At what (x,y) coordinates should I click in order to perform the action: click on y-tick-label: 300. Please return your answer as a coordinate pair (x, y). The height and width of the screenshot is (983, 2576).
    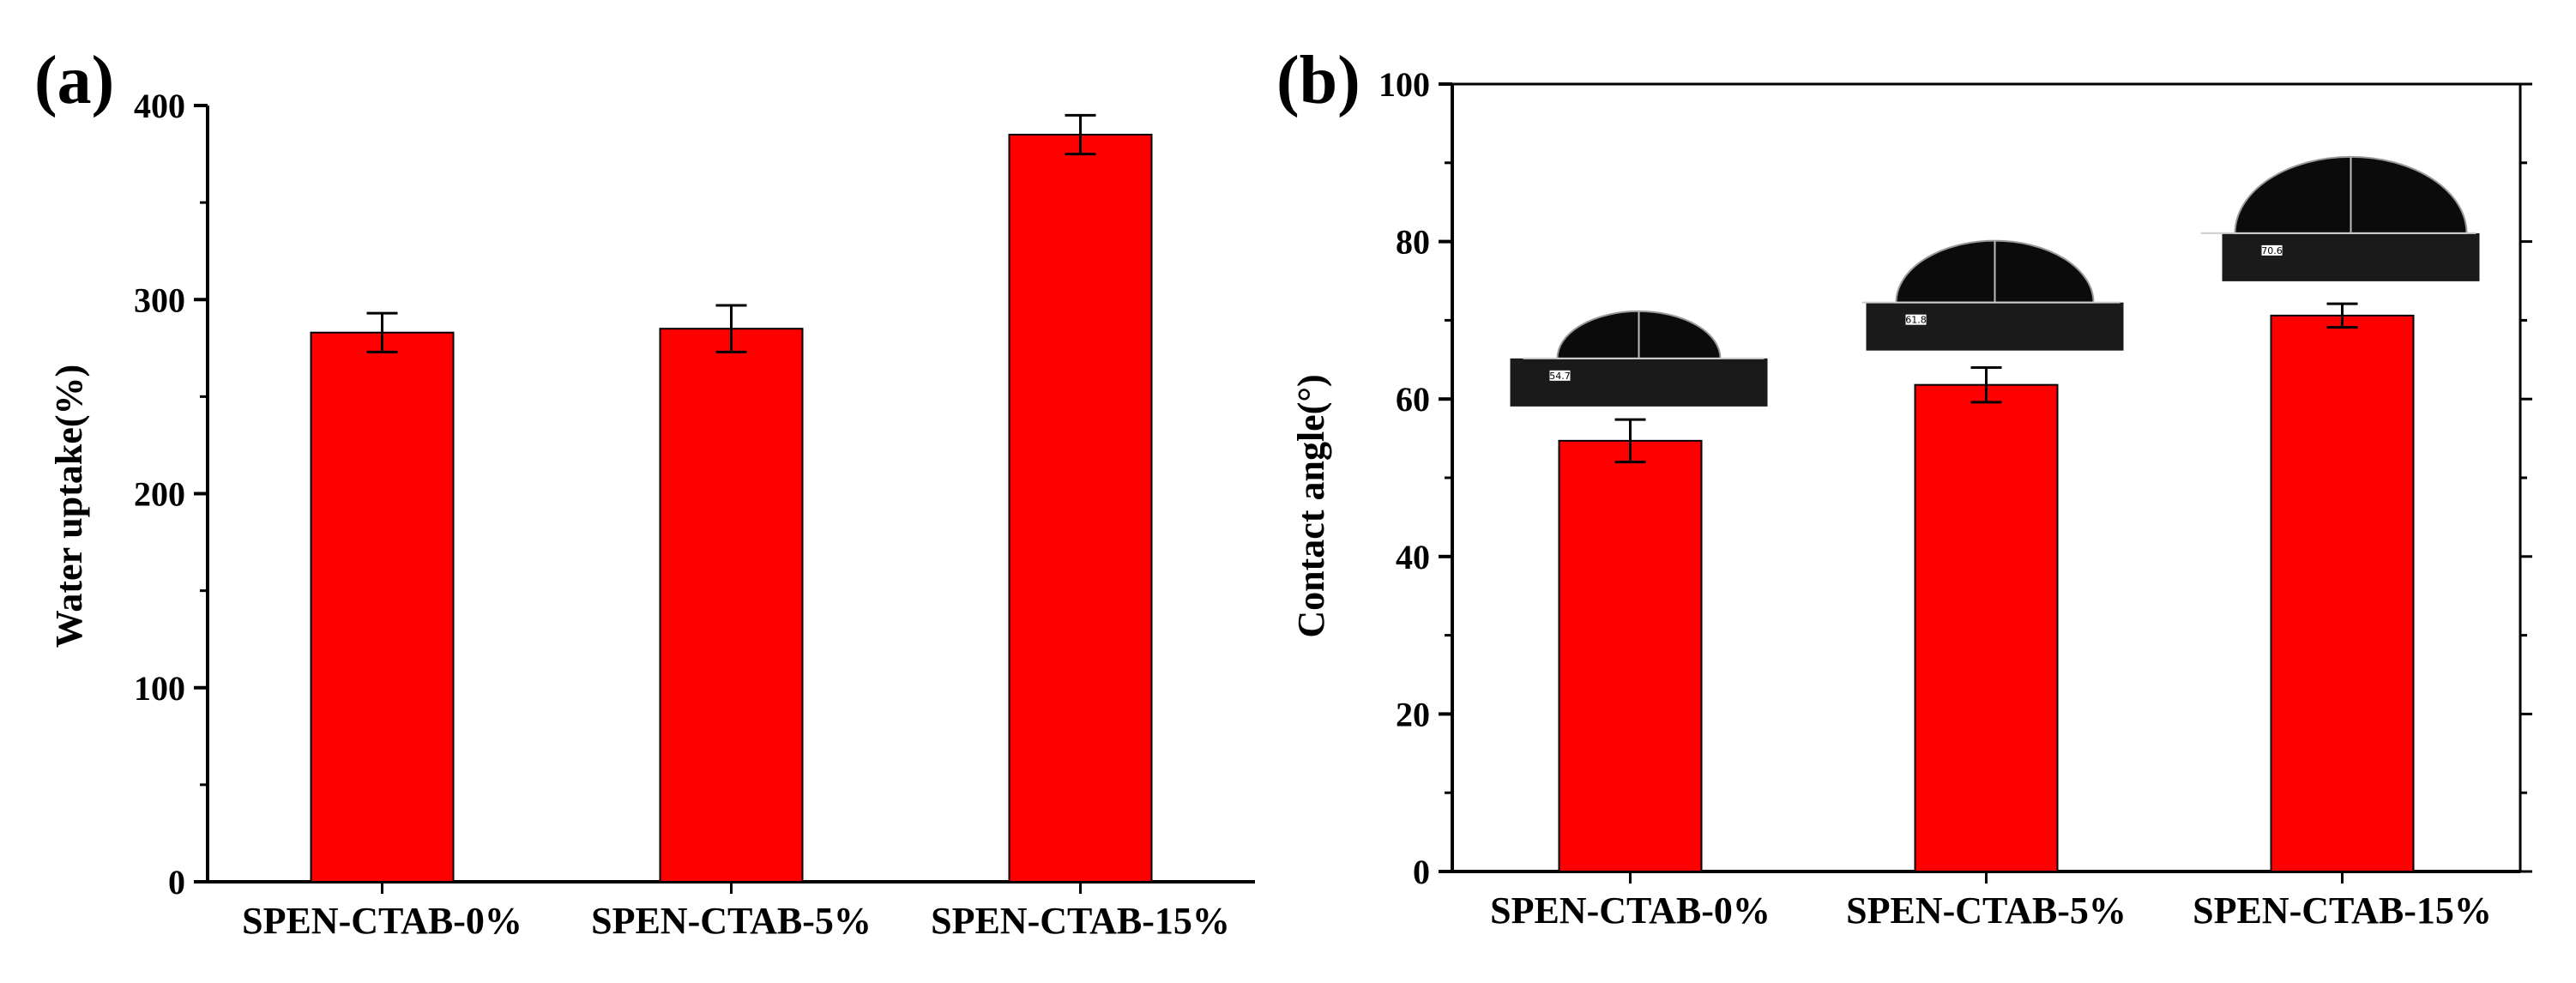
    Looking at the image, I should click on (159, 299).